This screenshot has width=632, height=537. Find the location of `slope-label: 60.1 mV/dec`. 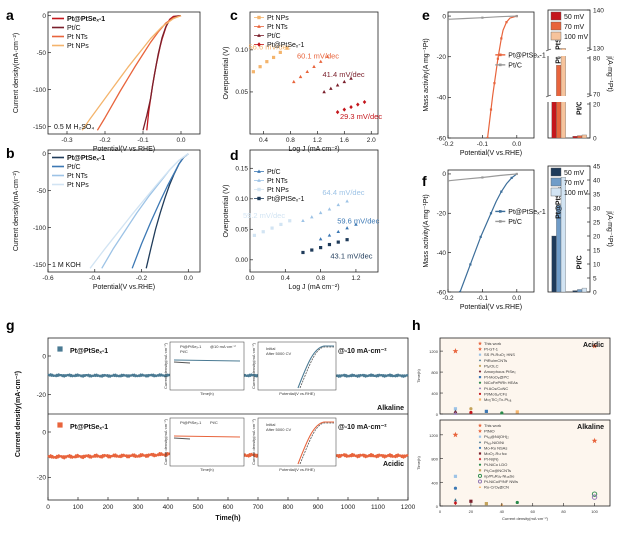

slope-label: 60.1 mV/dec is located at coordinates (318, 56).